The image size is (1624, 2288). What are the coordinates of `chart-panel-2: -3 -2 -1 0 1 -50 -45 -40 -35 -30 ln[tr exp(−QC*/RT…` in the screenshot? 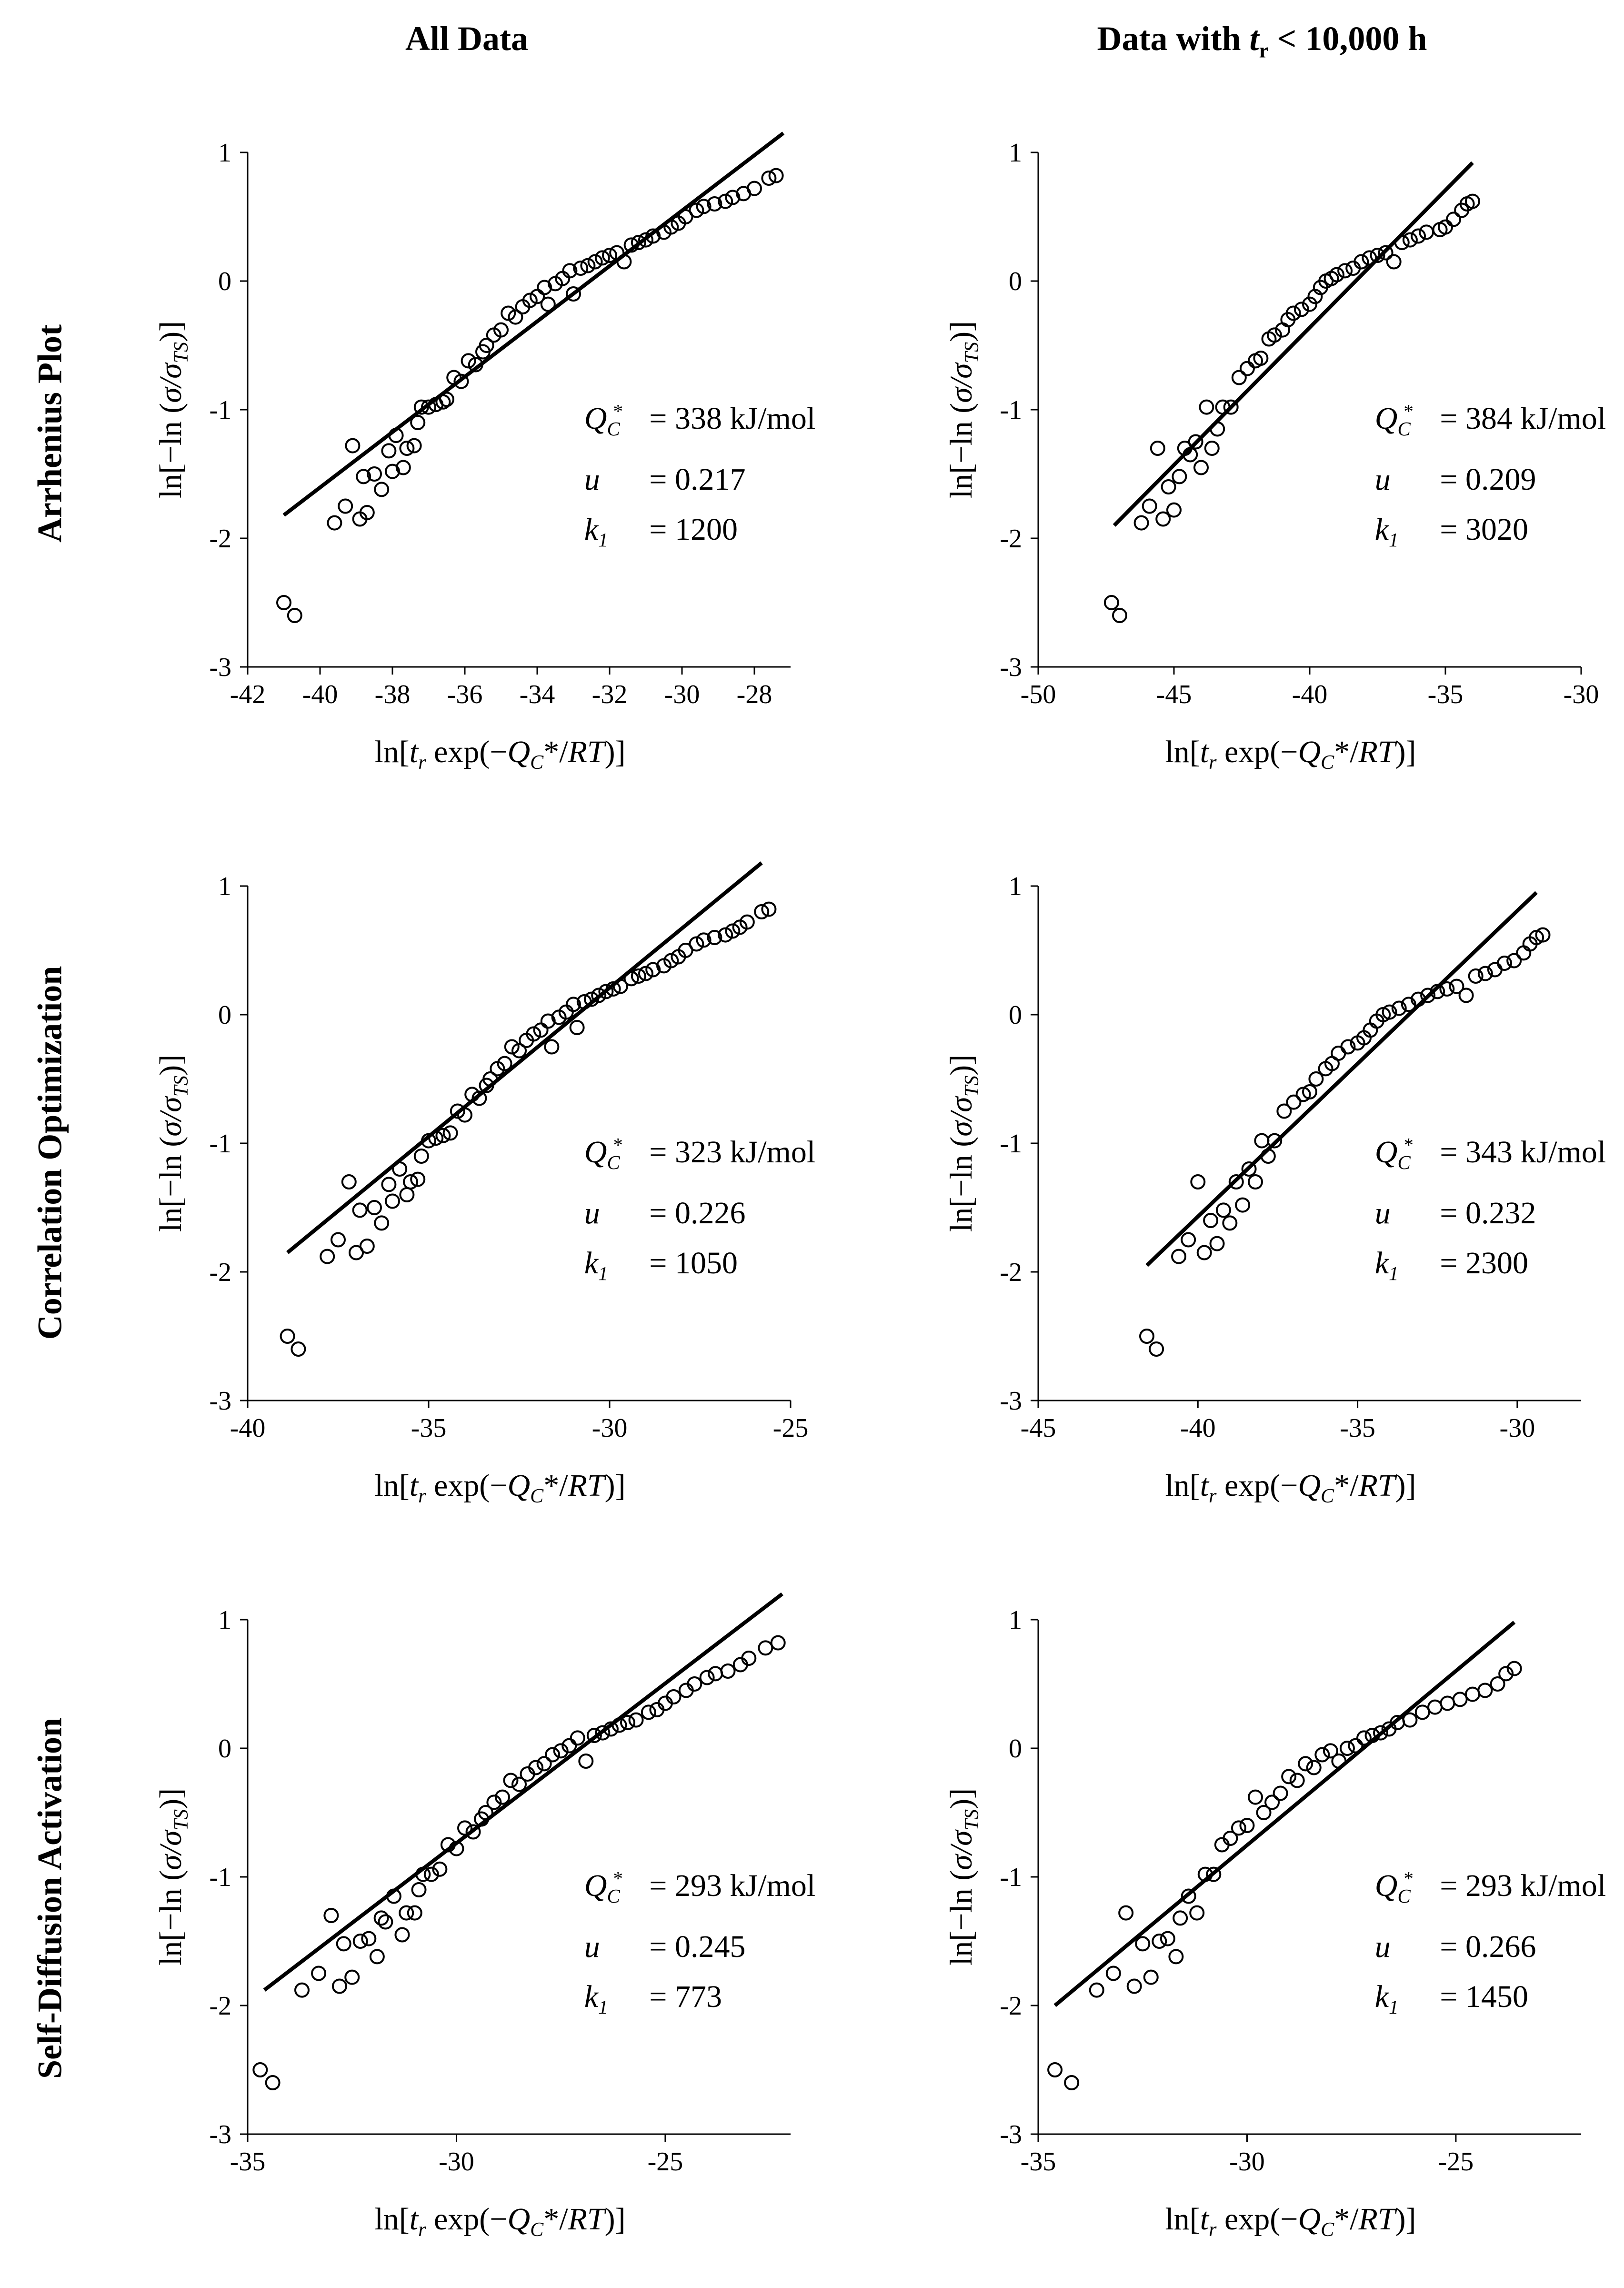 It's located at (1277, 449).